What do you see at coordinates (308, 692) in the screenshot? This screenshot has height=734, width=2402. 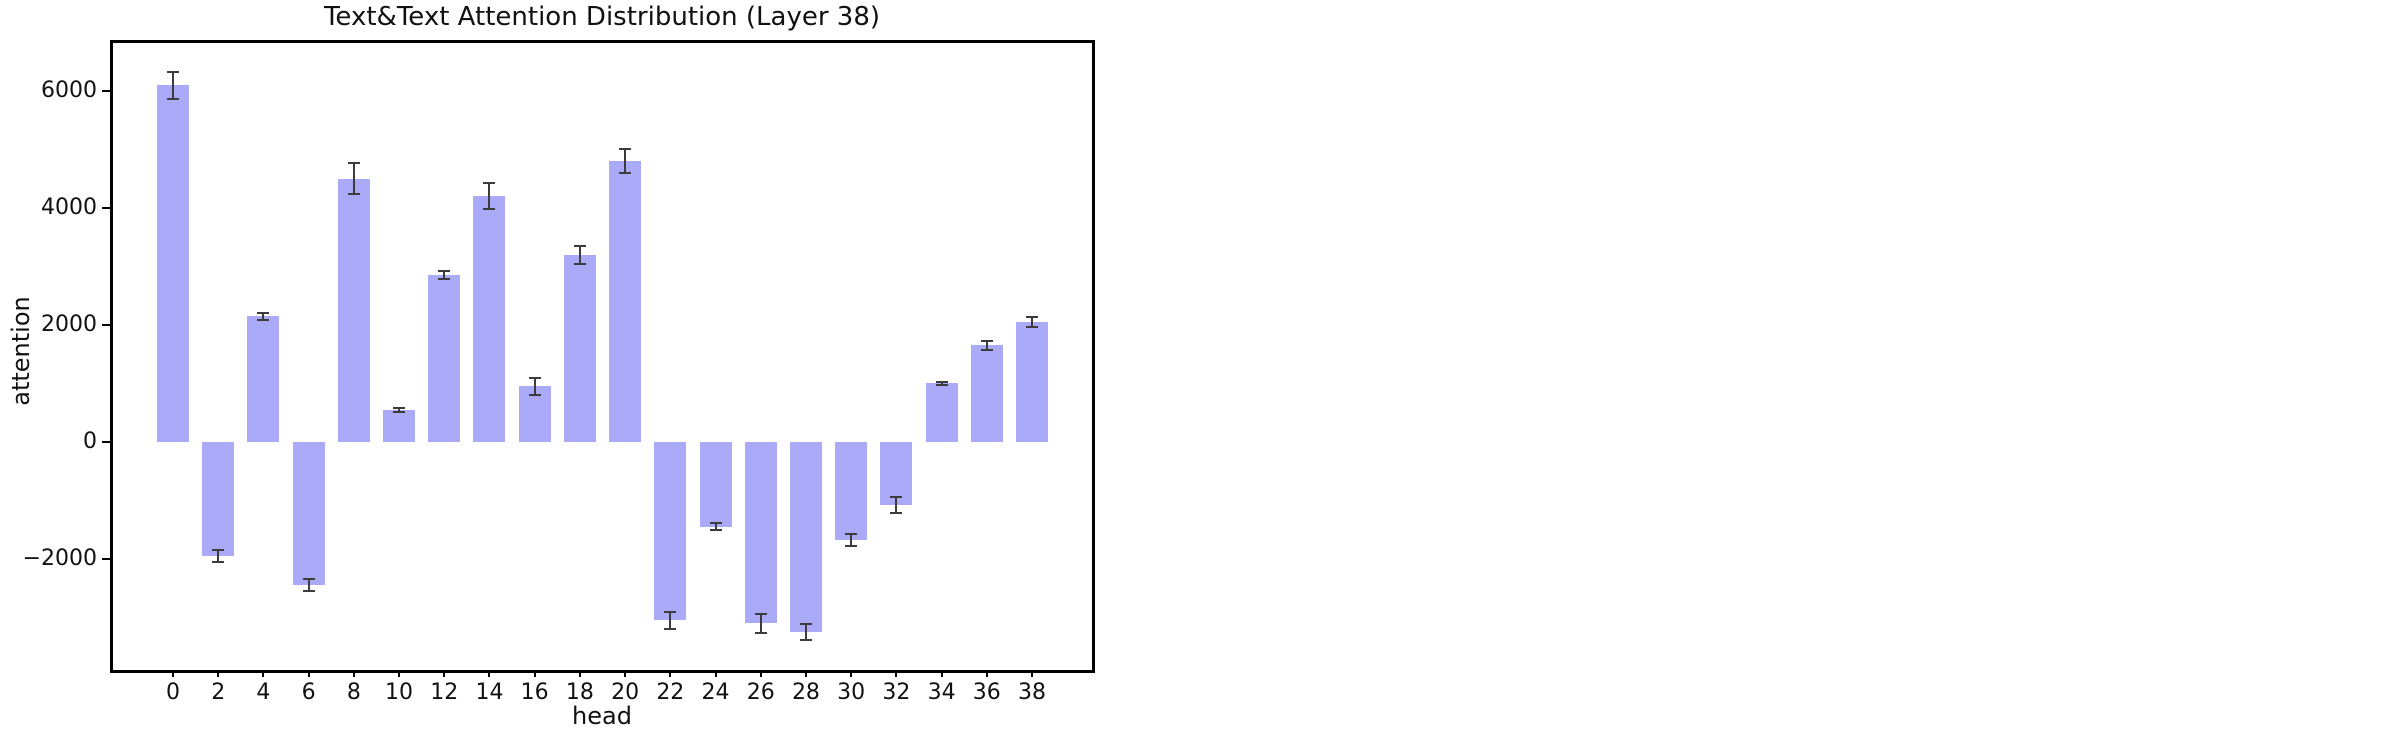 I see `x-tick-label: 6` at bounding box center [308, 692].